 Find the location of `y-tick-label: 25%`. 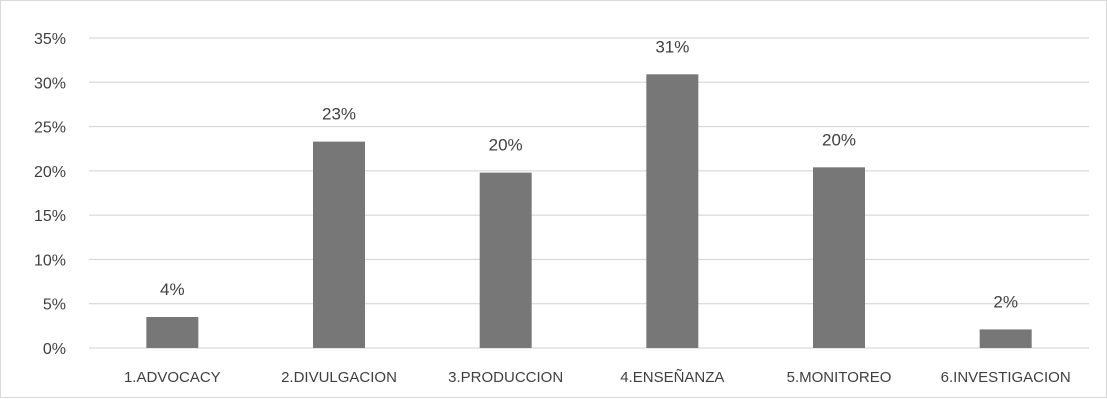

y-tick-label: 25% is located at coordinates (50, 128).